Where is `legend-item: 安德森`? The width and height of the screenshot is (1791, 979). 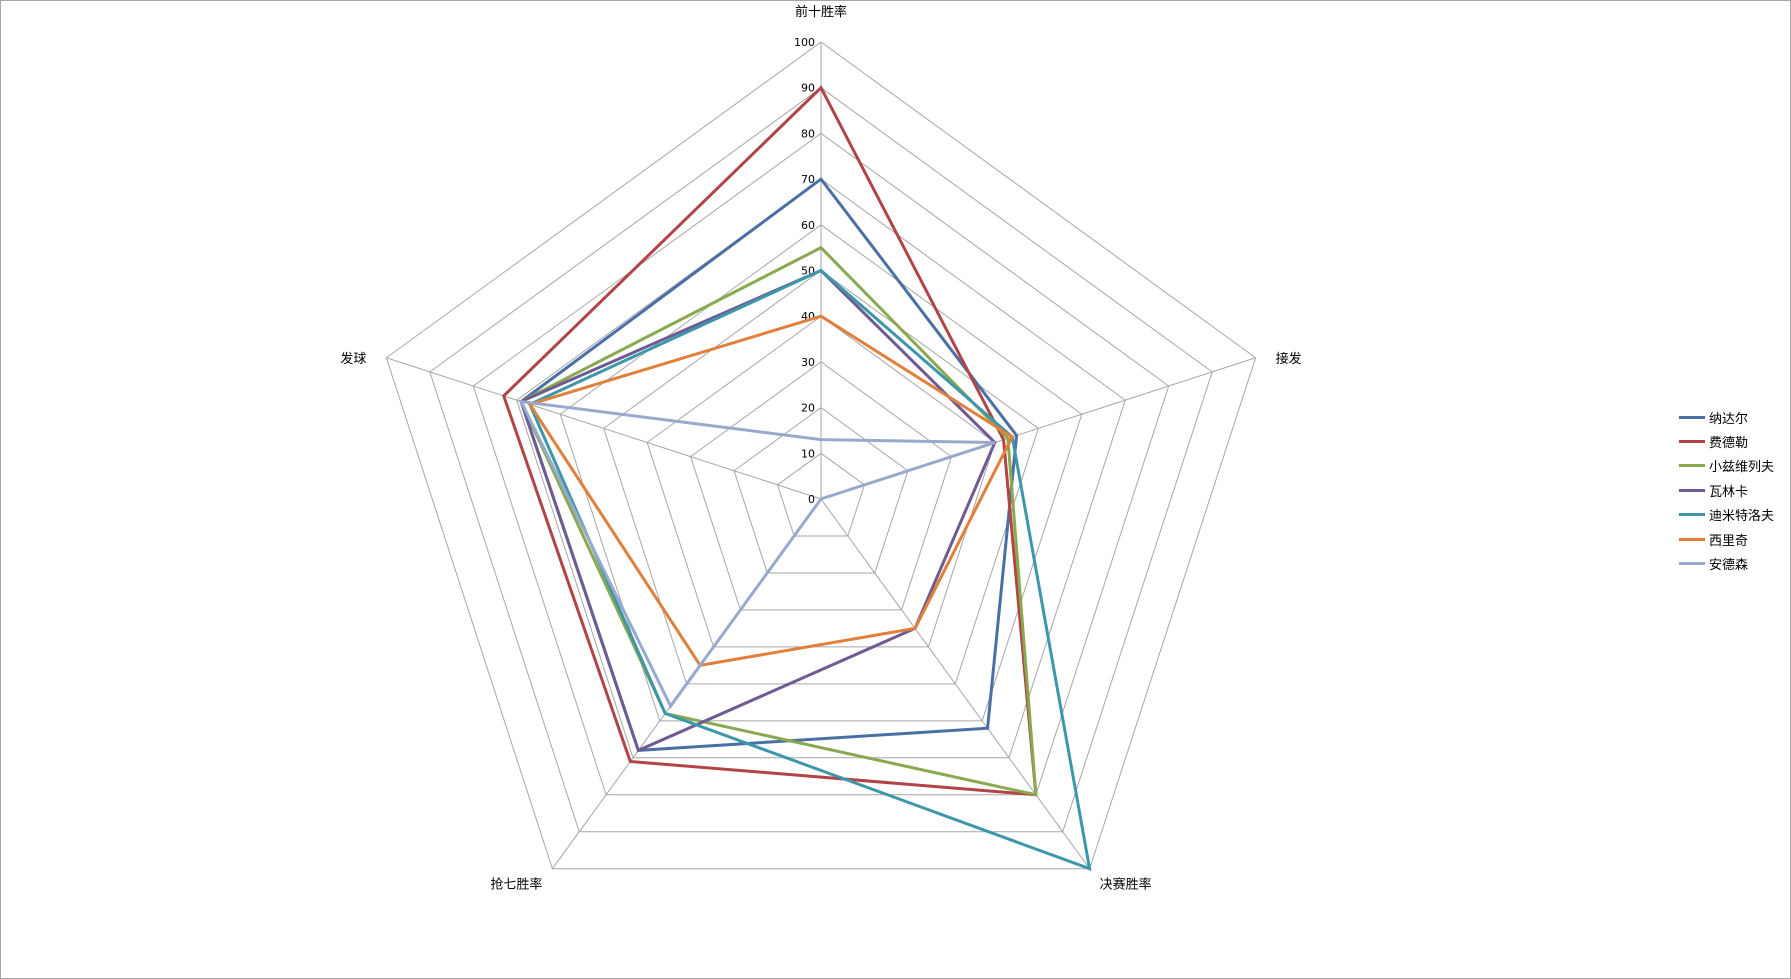 legend-item: 安德森 is located at coordinates (1734, 563).